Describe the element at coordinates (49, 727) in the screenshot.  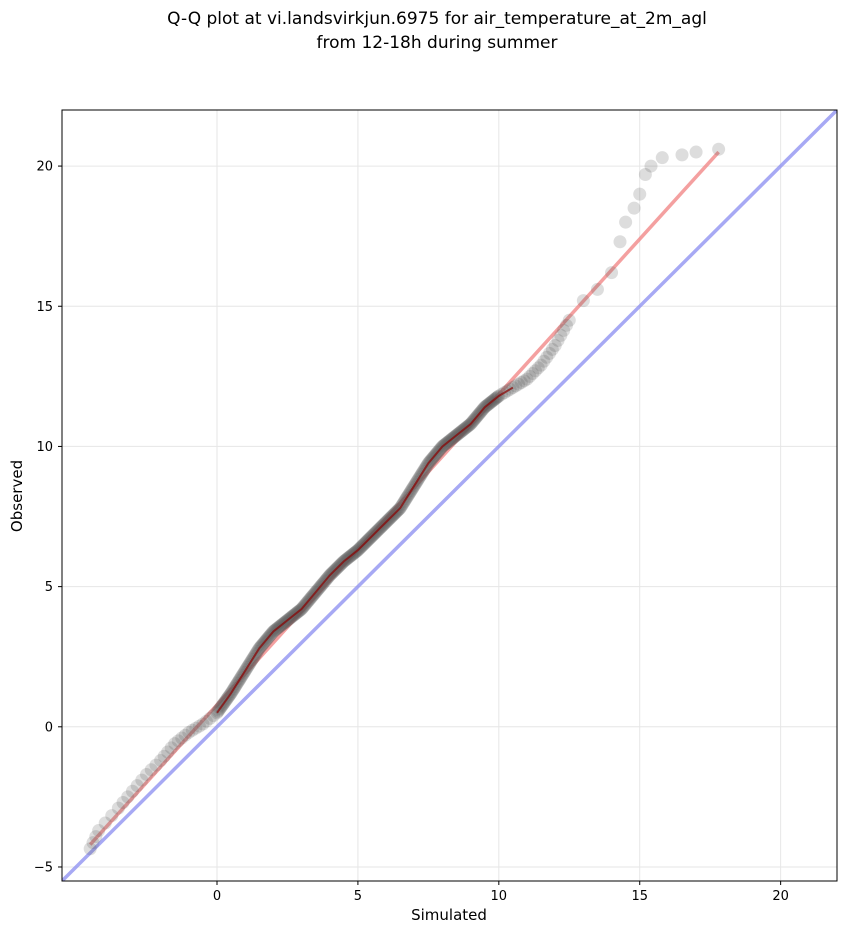
I see `y-tick-label: 0` at that location.